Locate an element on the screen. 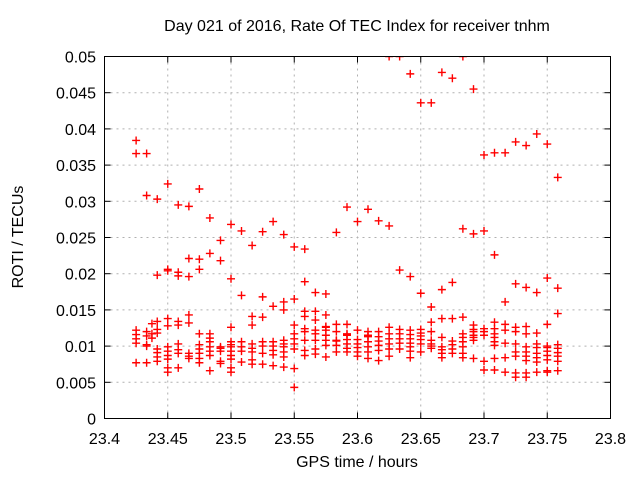 This screenshot has height=480, width=640. x-tick-label: 23.4 is located at coordinates (104, 439).